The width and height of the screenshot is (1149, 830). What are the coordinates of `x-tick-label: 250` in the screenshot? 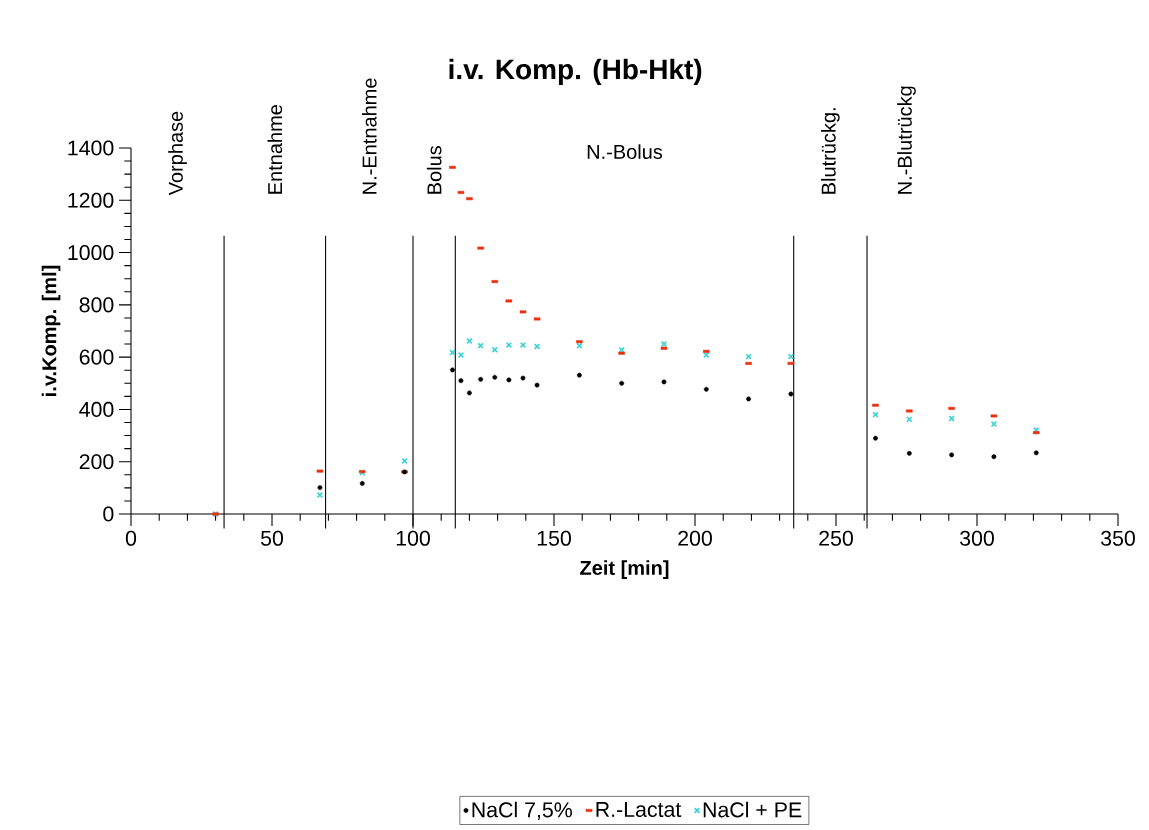 It's located at (836, 538).